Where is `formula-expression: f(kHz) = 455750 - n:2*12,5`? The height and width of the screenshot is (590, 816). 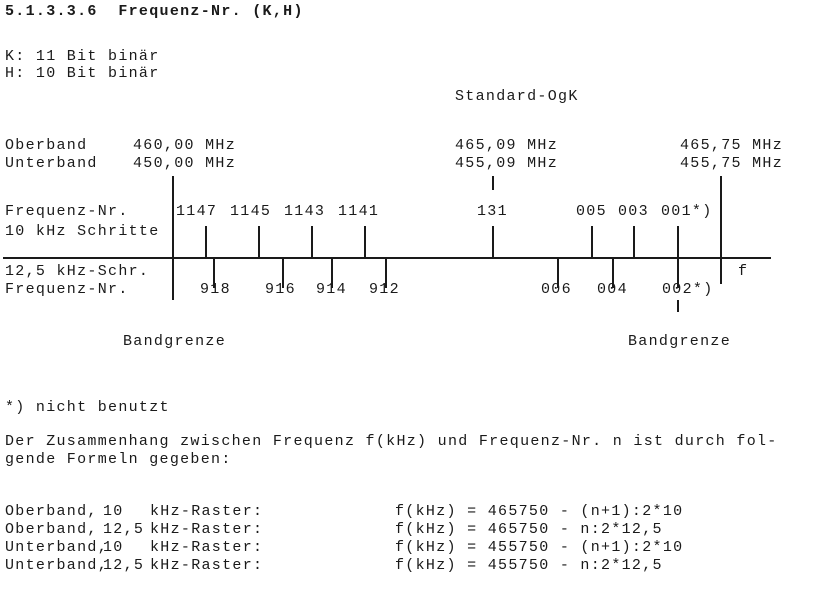
formula-expression: f(kHz) = 455750 - n:2*12,5 is located at coordinates (529, 565).